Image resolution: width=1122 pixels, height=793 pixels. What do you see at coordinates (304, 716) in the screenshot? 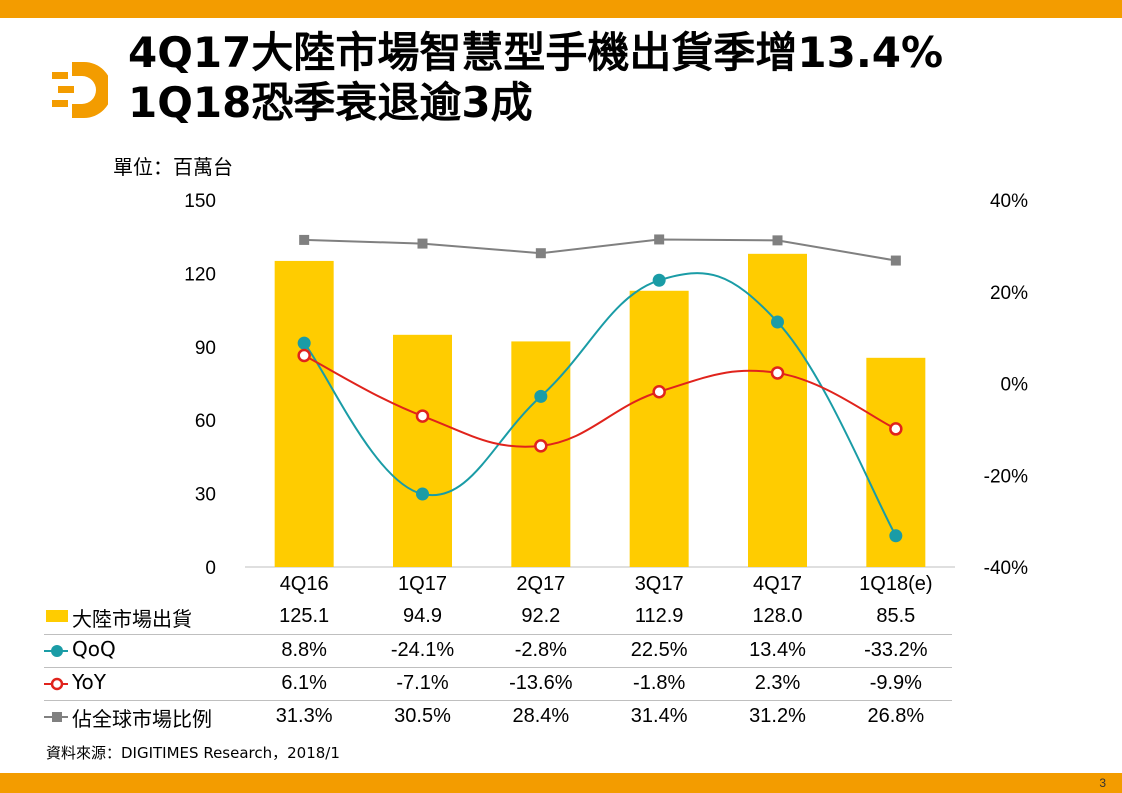
I see `table-cell: 31.3%` at bounding box center [304, 716].